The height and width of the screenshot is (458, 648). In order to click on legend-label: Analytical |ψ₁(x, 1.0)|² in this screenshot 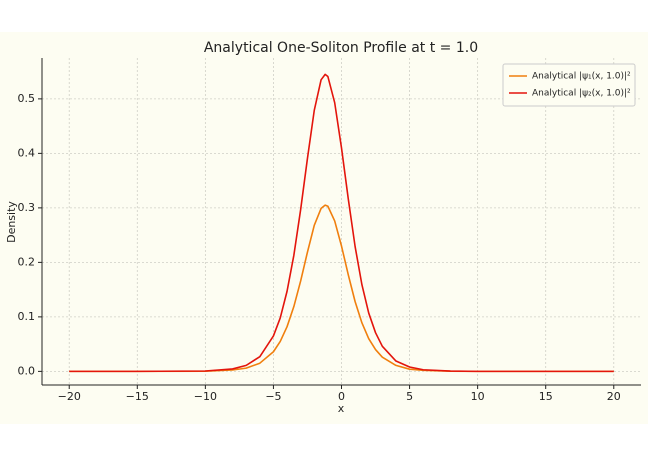, I will do `click(581, 77)`.